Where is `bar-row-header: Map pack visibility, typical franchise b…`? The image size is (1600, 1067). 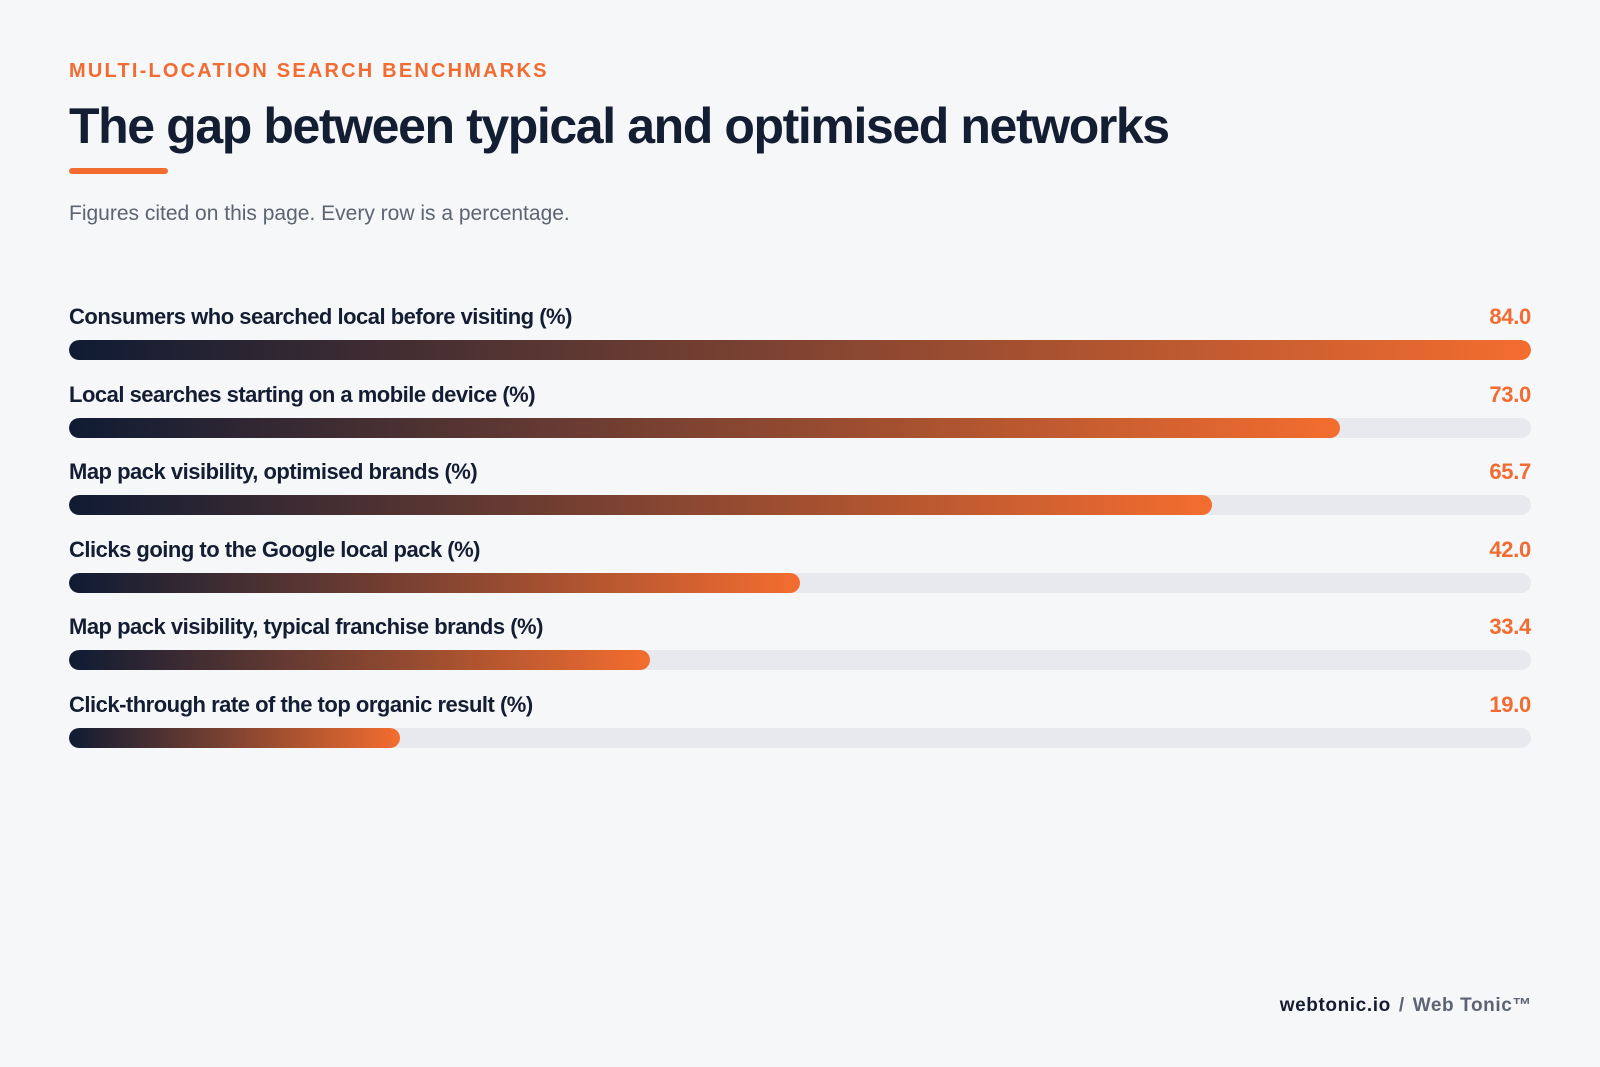
bar-row-header: Map pack visibility, typical franchise b… is located at coordinates (800, 626).